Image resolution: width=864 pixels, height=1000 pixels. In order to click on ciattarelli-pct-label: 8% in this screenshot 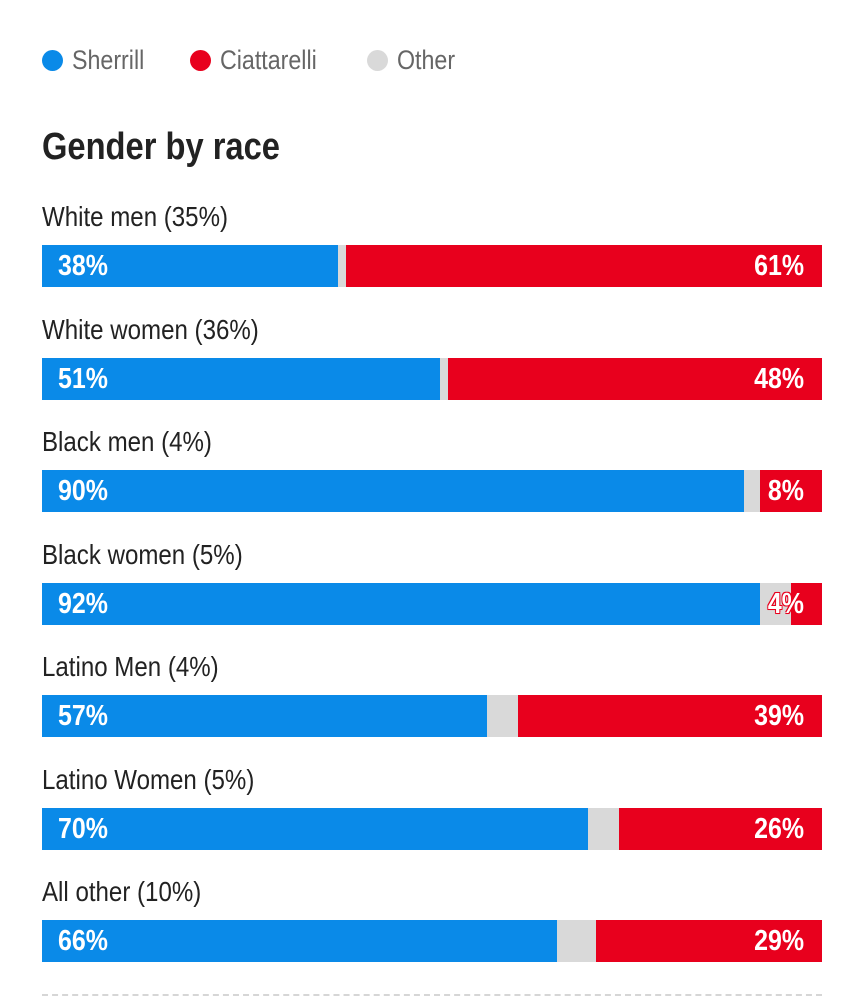, I will do `click(785, 491)`.